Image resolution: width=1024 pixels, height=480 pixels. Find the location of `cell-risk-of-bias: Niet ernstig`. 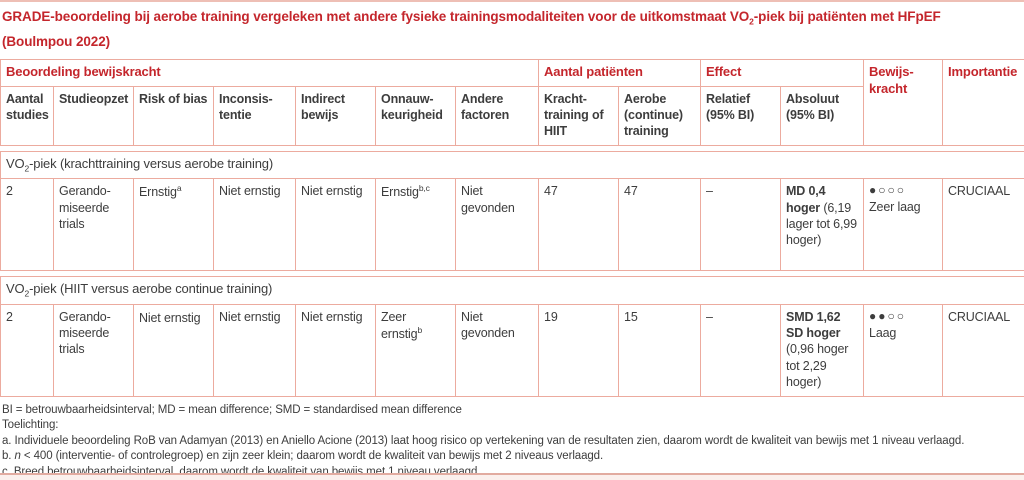

cell-risk-of-bias: Niet ernstig is located at coordinates (173, 350).